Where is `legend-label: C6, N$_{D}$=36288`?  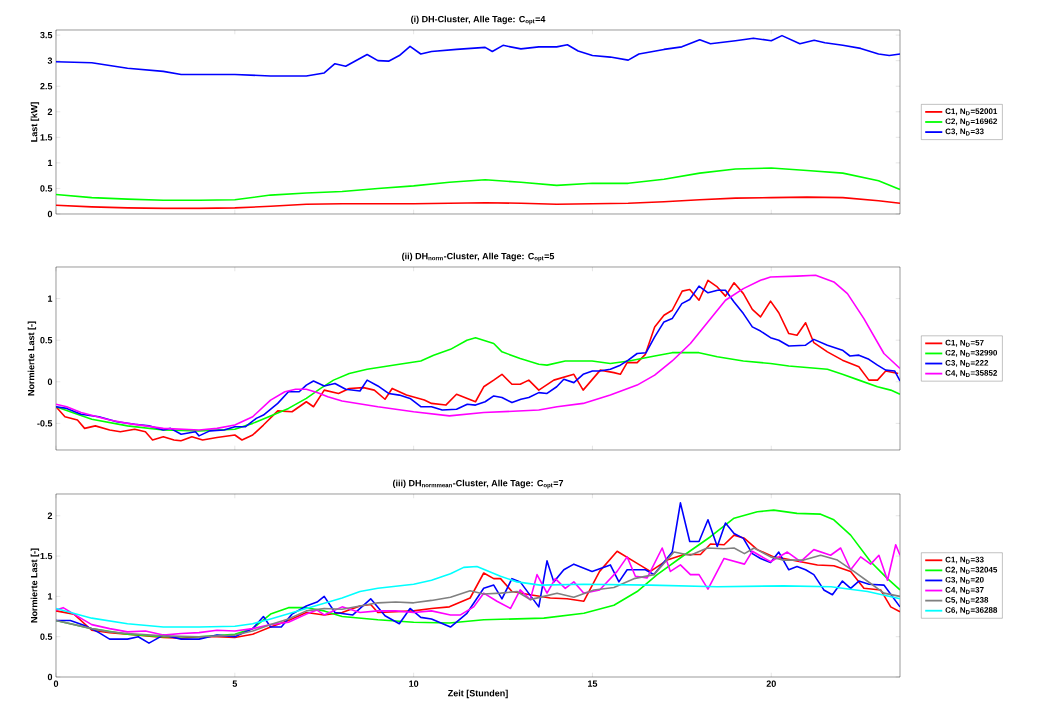
legend-label: C6, N$_{D}$=36288 is located at coordinates (971, 611).